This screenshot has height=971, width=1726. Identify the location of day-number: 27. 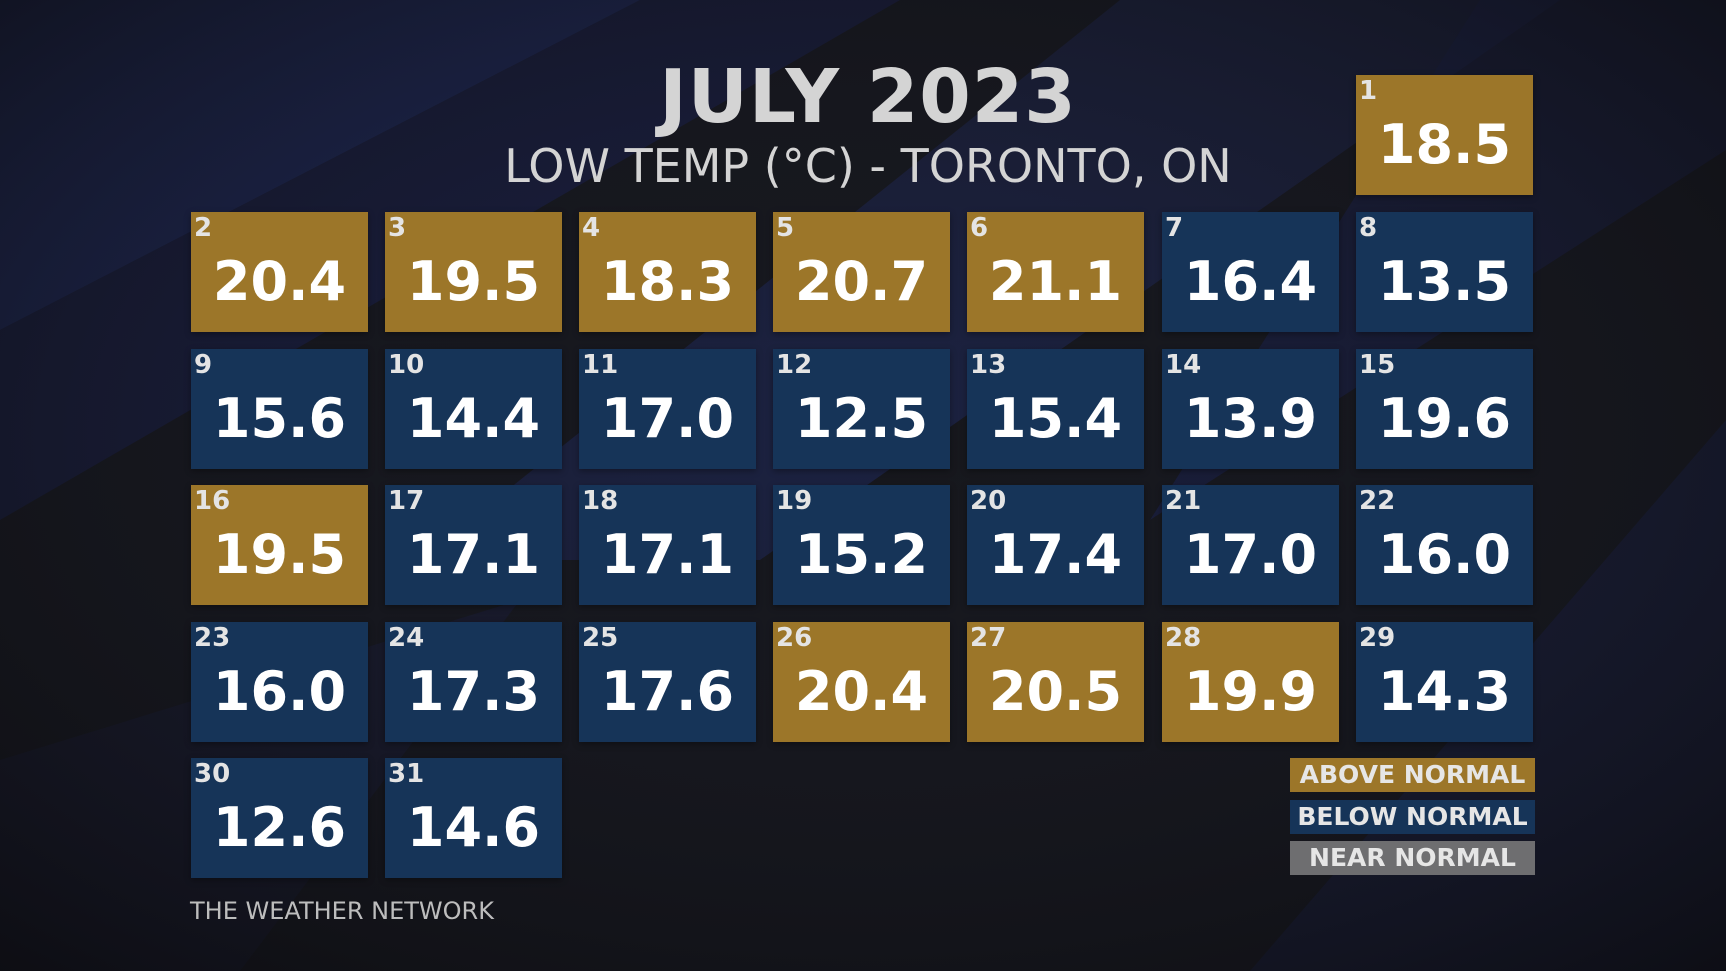
(988, 638).